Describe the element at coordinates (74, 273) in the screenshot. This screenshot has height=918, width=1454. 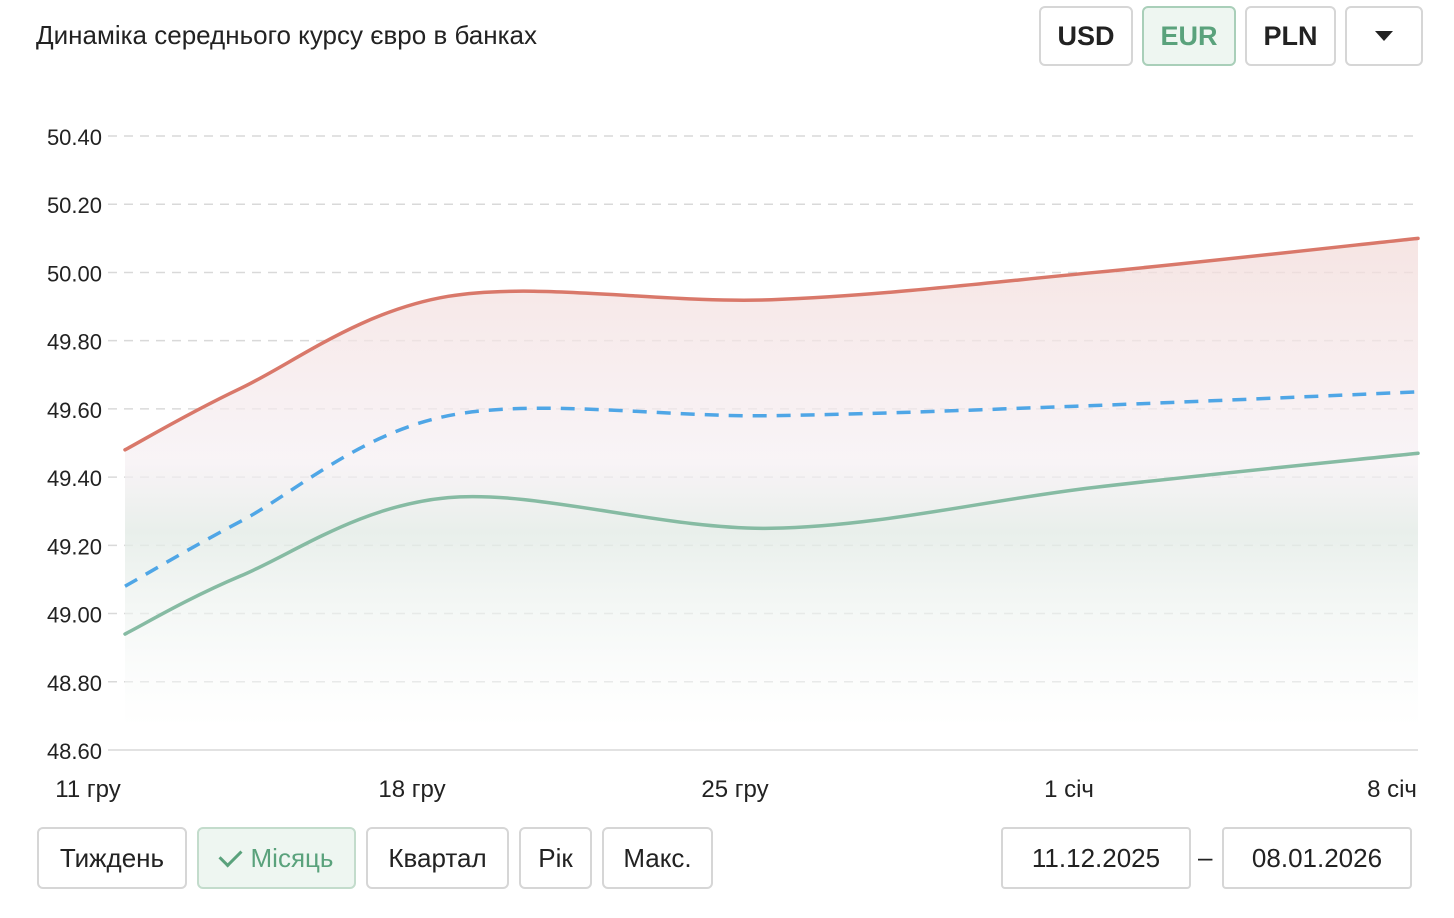
I see `y-tick-label: 50.00` at that location.